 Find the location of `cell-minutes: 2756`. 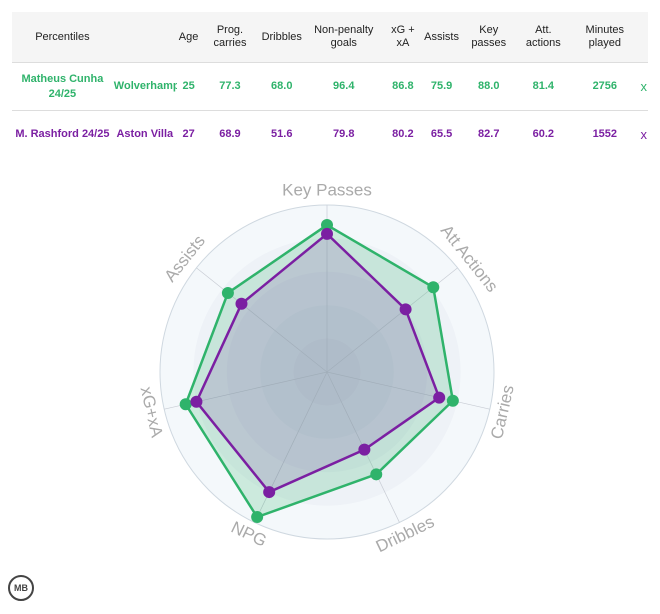

cell-minutes: 2756 is located at coordinates (605, 86).